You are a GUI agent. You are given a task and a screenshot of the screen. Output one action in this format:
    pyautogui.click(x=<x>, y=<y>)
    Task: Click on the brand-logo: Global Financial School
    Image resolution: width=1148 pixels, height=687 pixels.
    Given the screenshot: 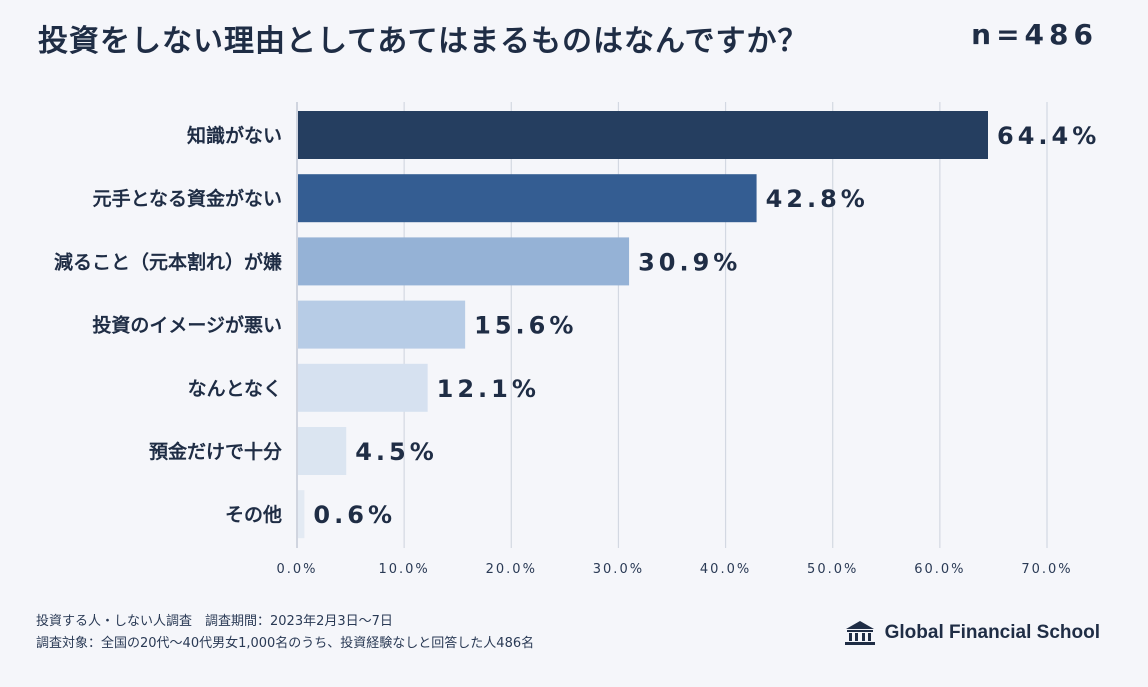 What is the action you would take?
    pyautogui.click(x=971, y=633)
    